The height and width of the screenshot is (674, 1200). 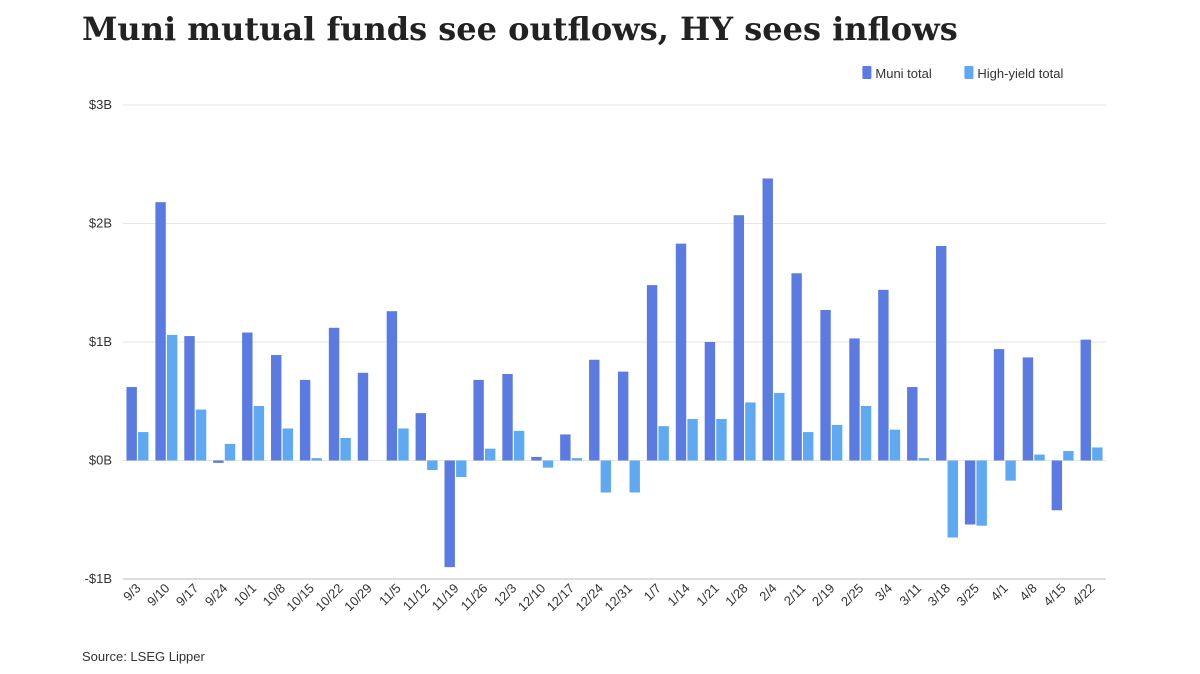 I want to click on x-tick-label: 12/17, so click(x=561, y=598).